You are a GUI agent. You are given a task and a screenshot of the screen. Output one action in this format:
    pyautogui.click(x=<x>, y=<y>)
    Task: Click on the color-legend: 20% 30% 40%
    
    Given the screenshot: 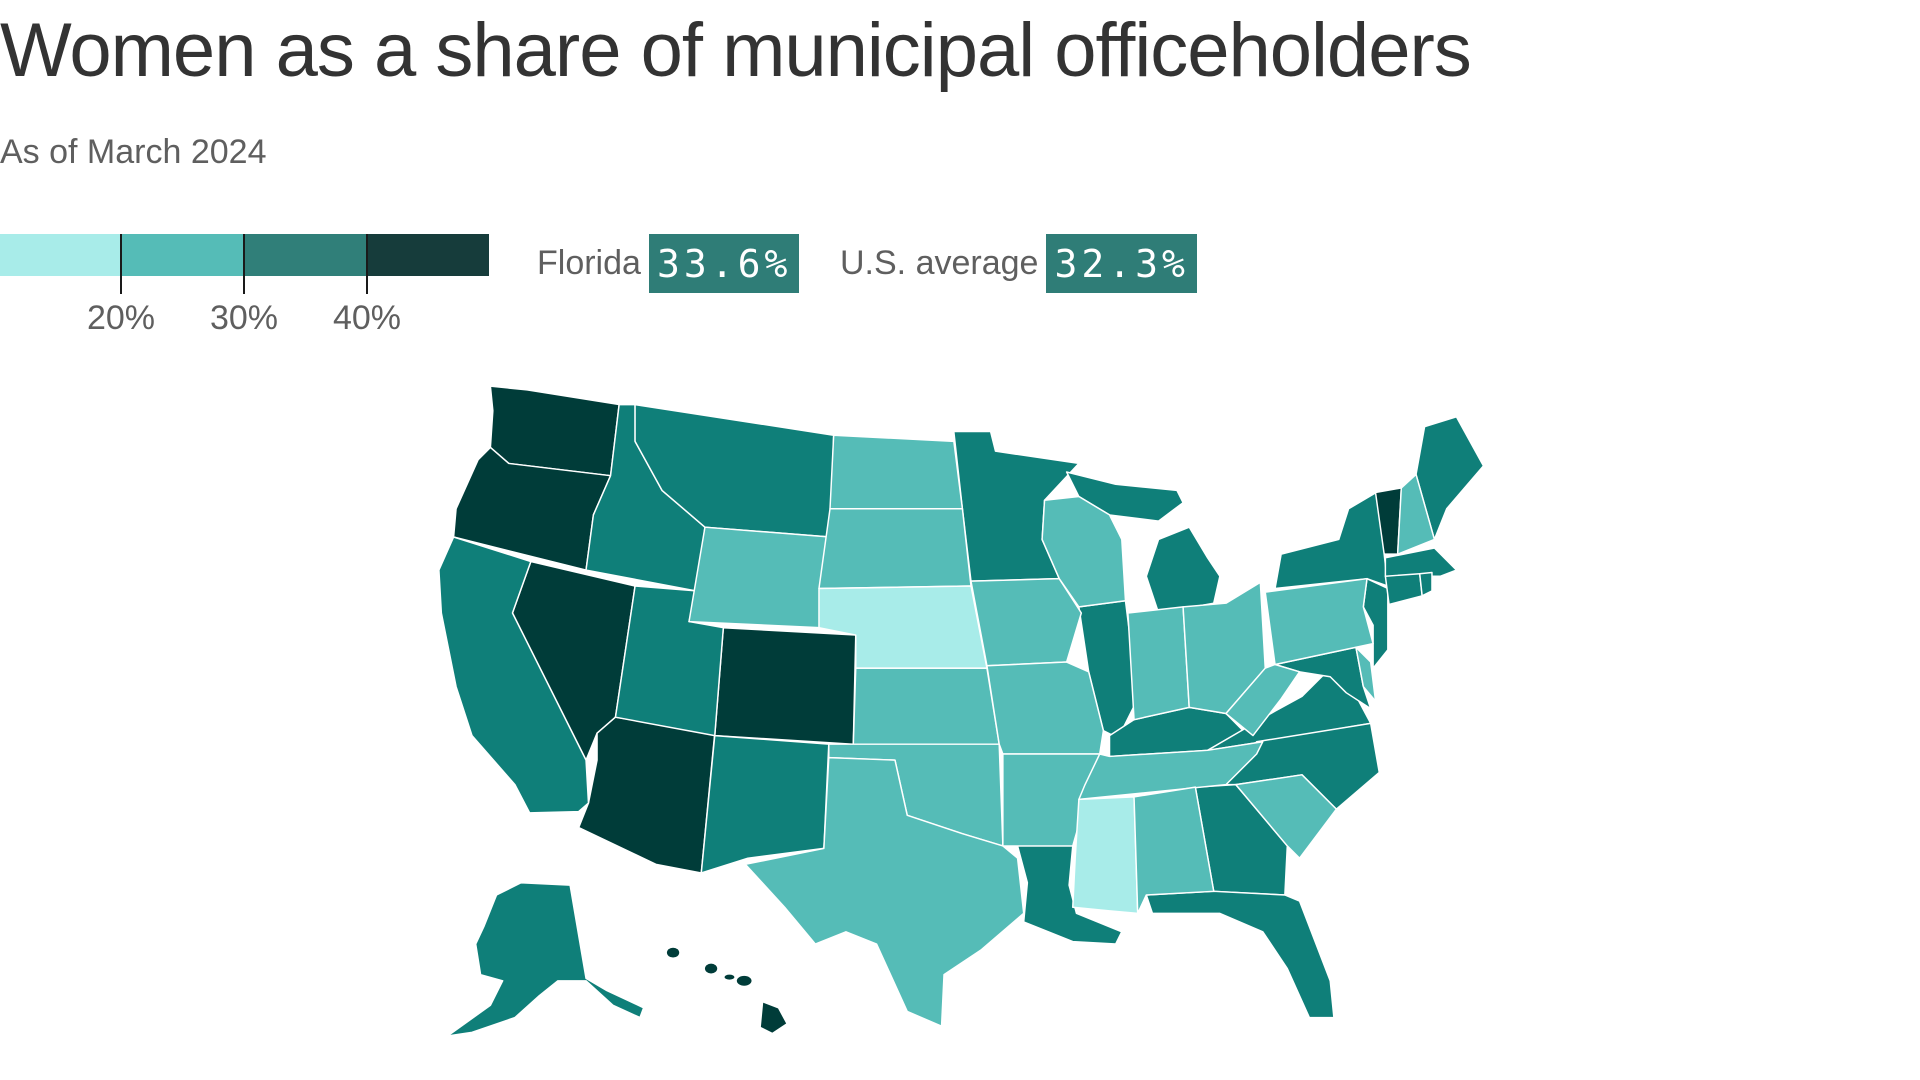 What is the action you would take?
    pyautogui.click(x=244, y=285)
    